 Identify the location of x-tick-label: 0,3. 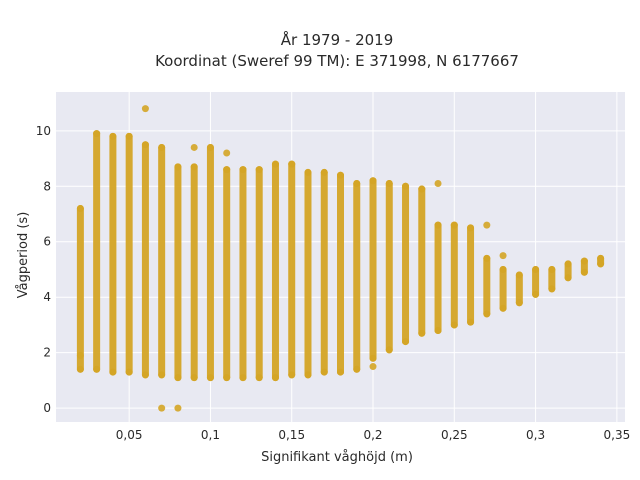
(535, 435).